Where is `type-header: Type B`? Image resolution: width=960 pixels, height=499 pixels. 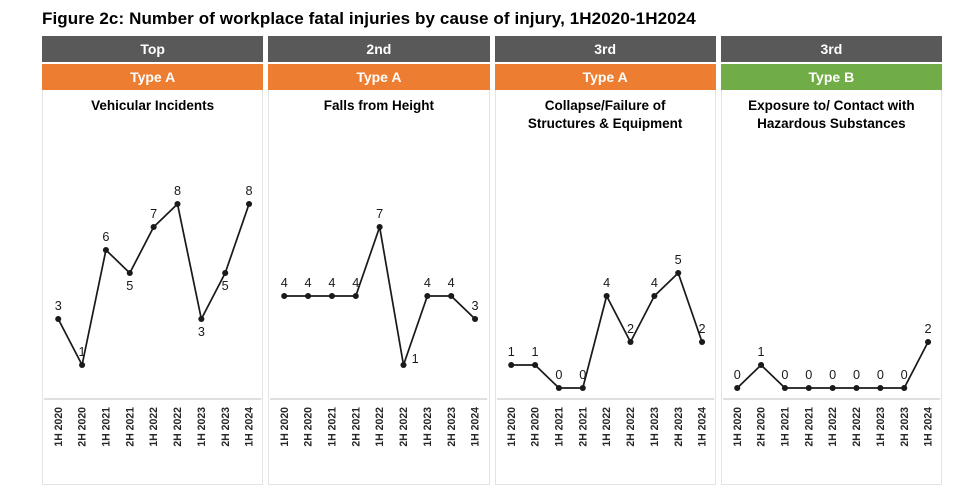 type-header: Type B is located at coordinates (831, 77).